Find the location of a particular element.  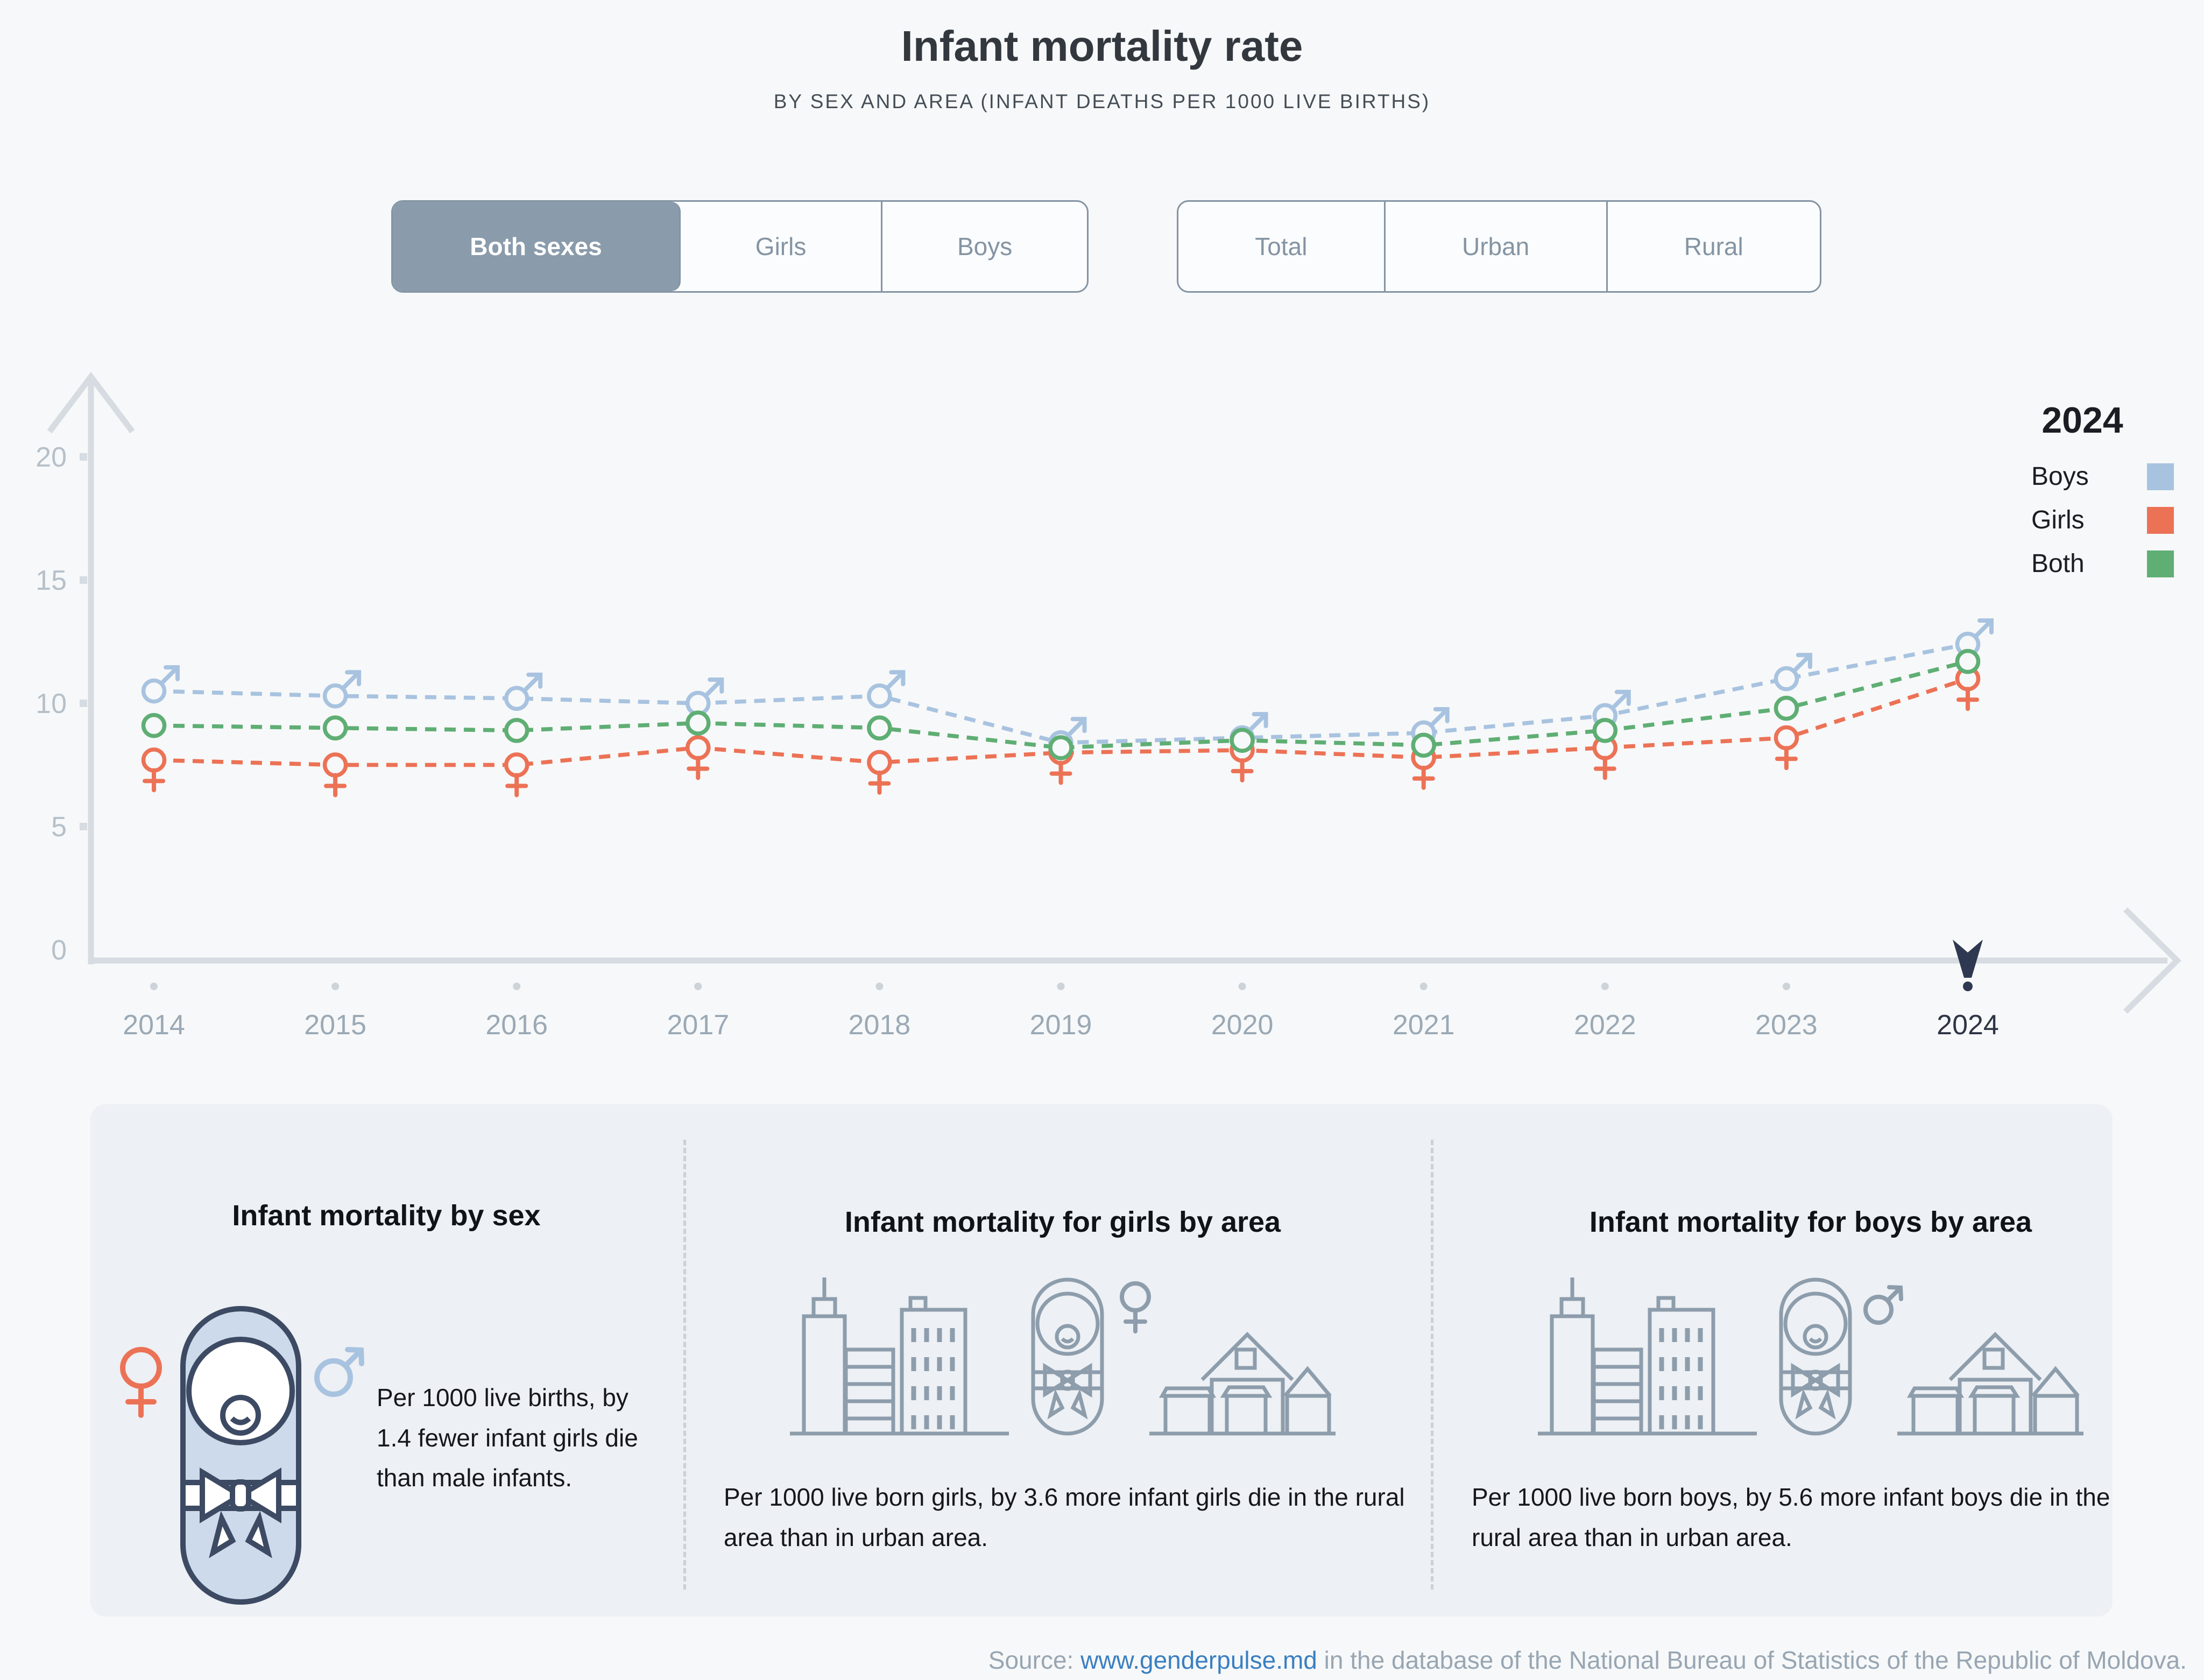

boys-by-area-illustration is located at coordinates (1808, 1359).